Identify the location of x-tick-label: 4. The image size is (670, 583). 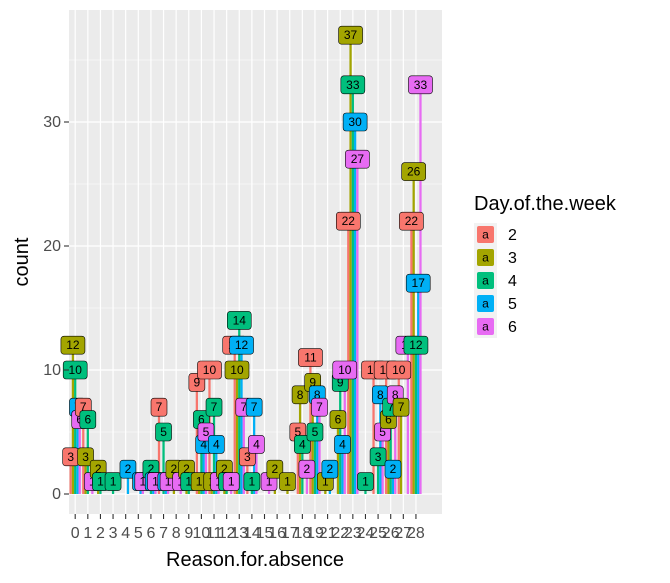
(125, 533).